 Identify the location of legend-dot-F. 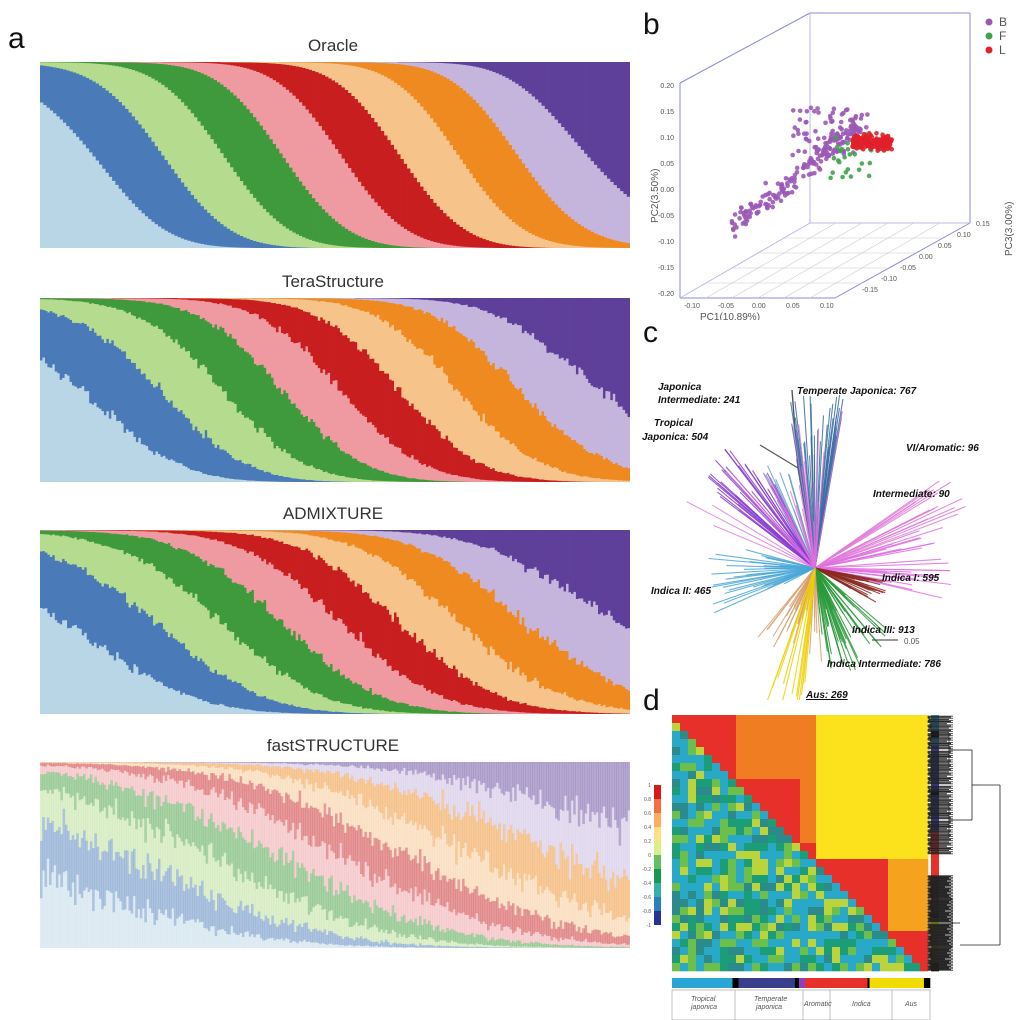
(989, 36).